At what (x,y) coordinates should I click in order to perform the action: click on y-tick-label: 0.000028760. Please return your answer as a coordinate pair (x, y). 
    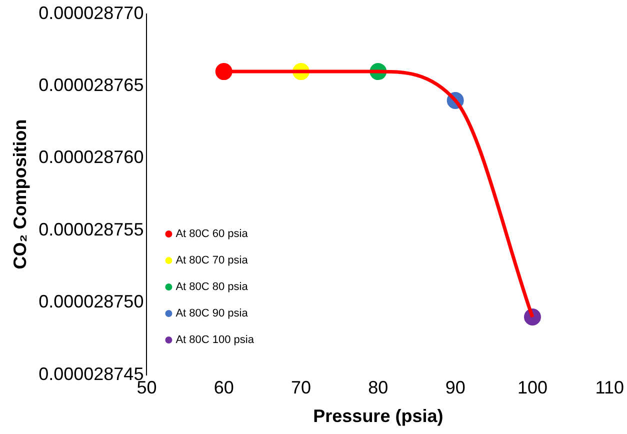
    Looking at the image, I should click on (91, 157).